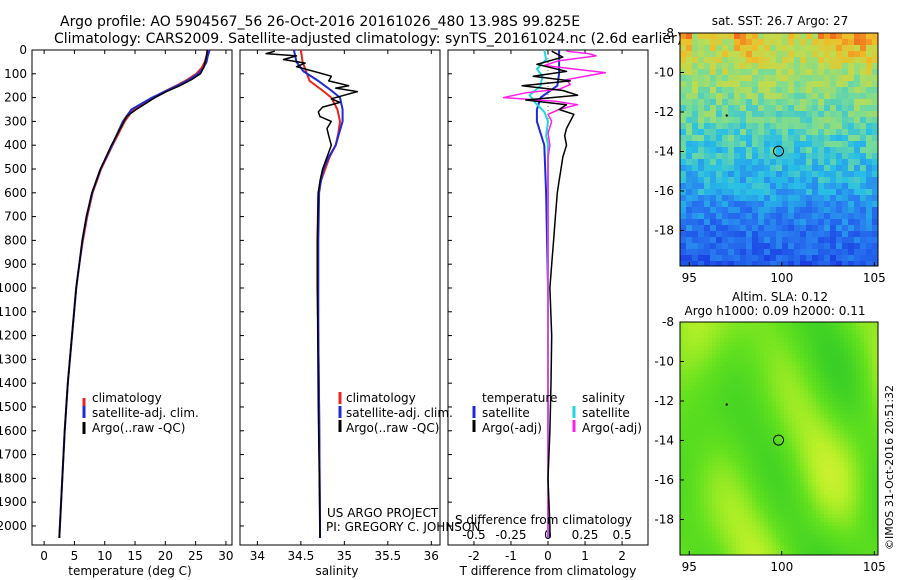 The image size is (900, 580). I want to click on sla-map-frame, so click(779, 438).